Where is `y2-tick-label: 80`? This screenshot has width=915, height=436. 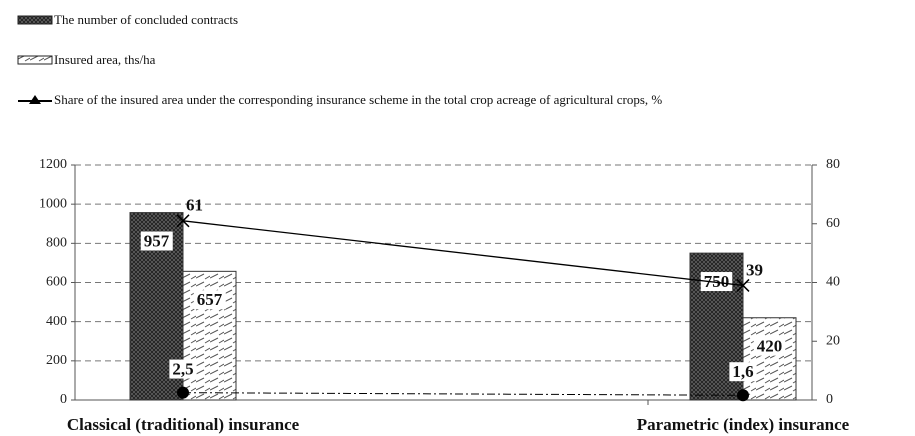
y2-tick-label: 80 is located at coordinates (833, 164).